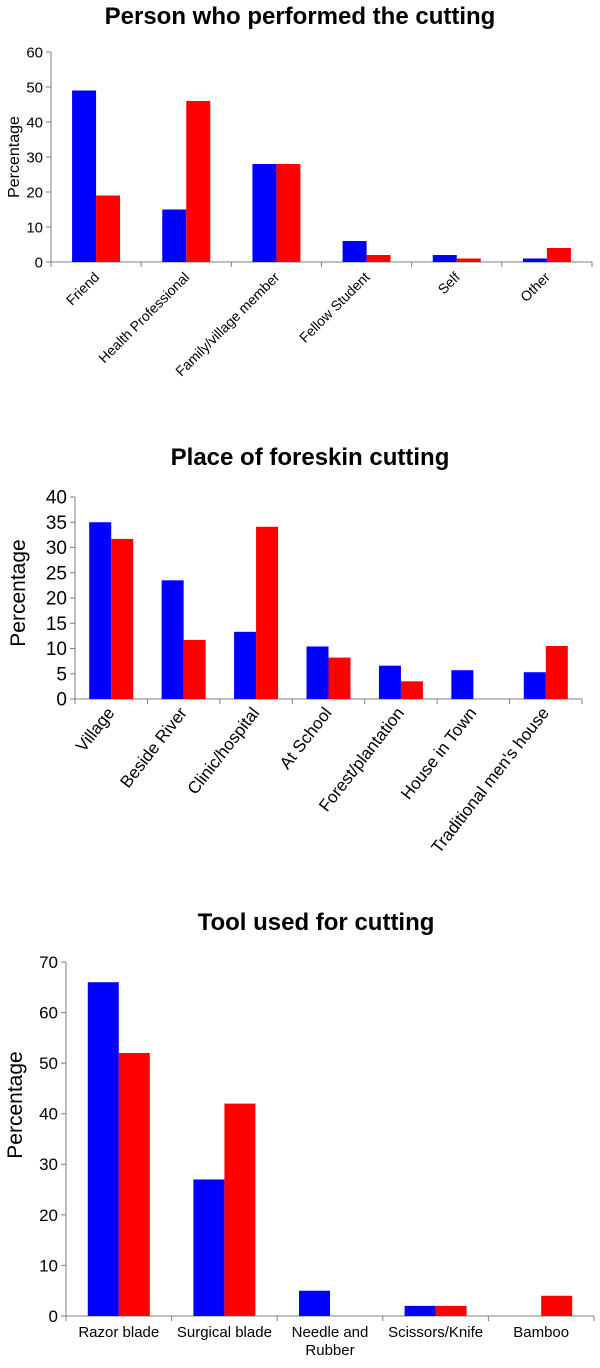 The height and width of the screenshot is (1368, 600). What do you see at coordinates (95, 730) in the screenshot?
I see `x-category-label: Village` at bounding box center [95, 730].